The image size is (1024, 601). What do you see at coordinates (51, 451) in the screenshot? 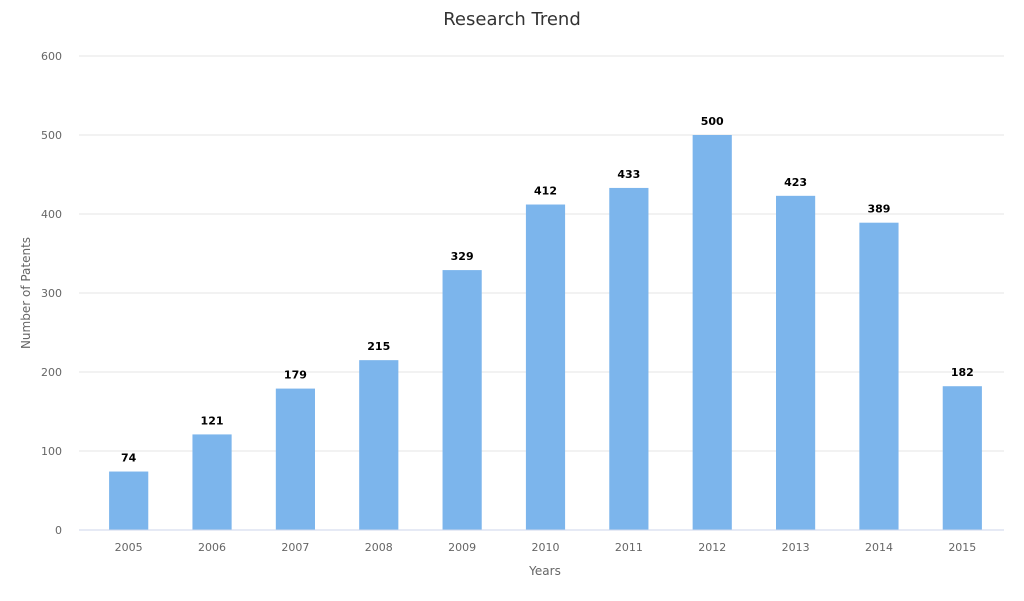
I see `y-tick-label: 100` at bounding box center [51, 451].